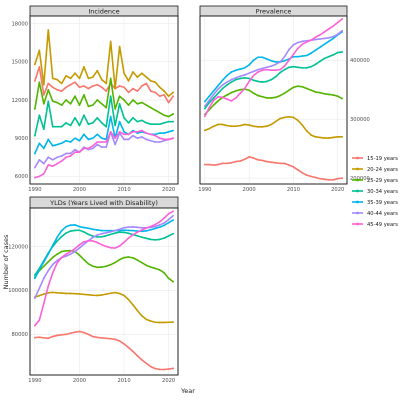 This screenshot has height=400, width=400. What do you see at coordinates (382, 192) in the screenshot?
I see `legend-label: 30-34 years` at bounding box center [382, 192].